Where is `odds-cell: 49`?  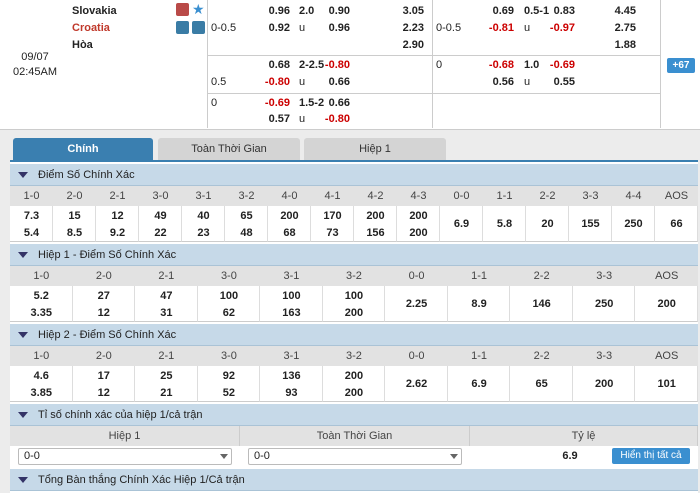
odds-cell: 49 is located at coordinates (160, 216).